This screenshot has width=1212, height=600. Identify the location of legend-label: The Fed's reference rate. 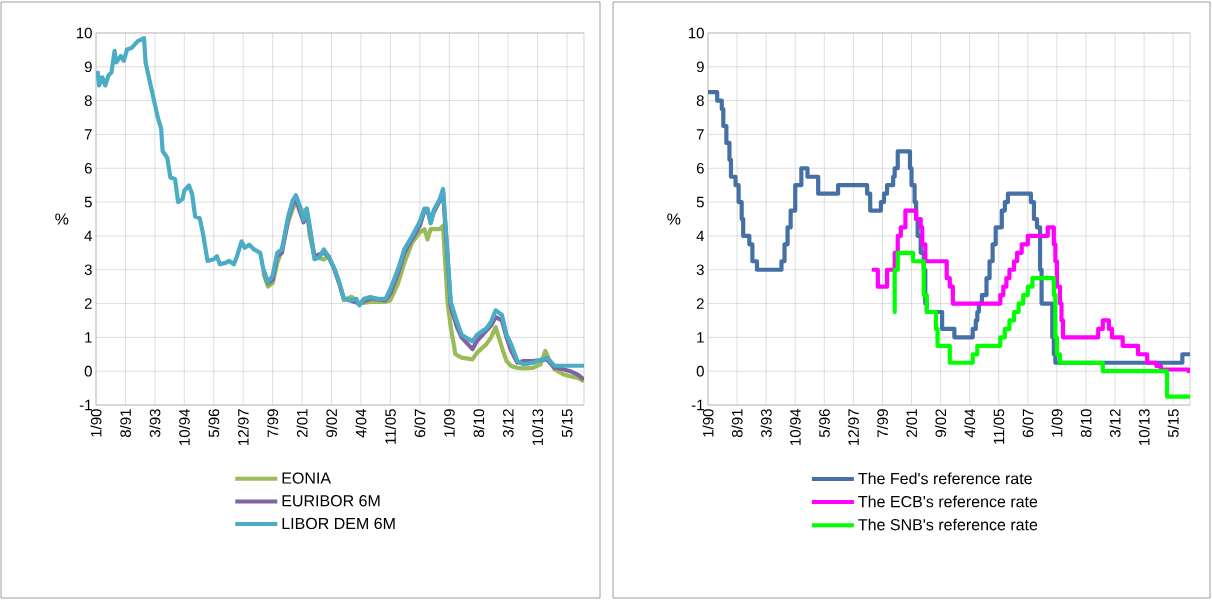
(945, 478).